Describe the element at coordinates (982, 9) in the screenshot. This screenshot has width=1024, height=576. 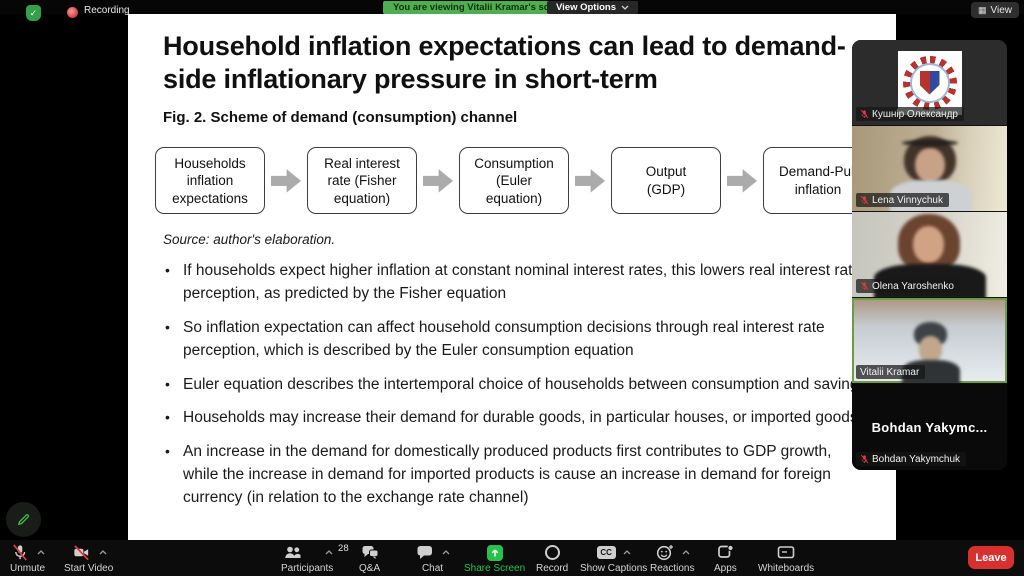
I see `grid-view-icon: ▦` at that location.